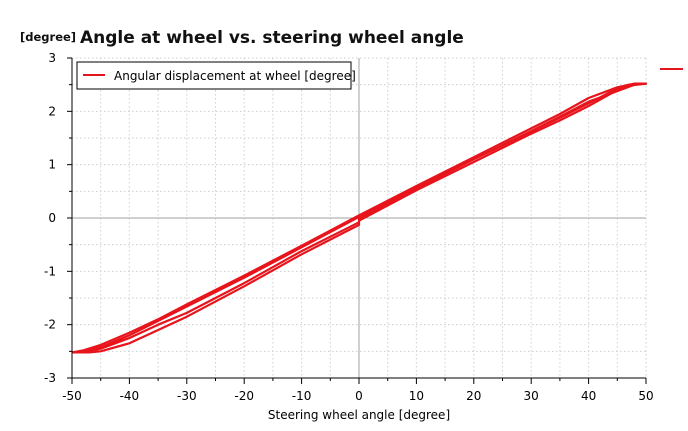 The height and width of the screenshot is (431, 688). I want to click on x-tick-label: -20, so click(244, 396).